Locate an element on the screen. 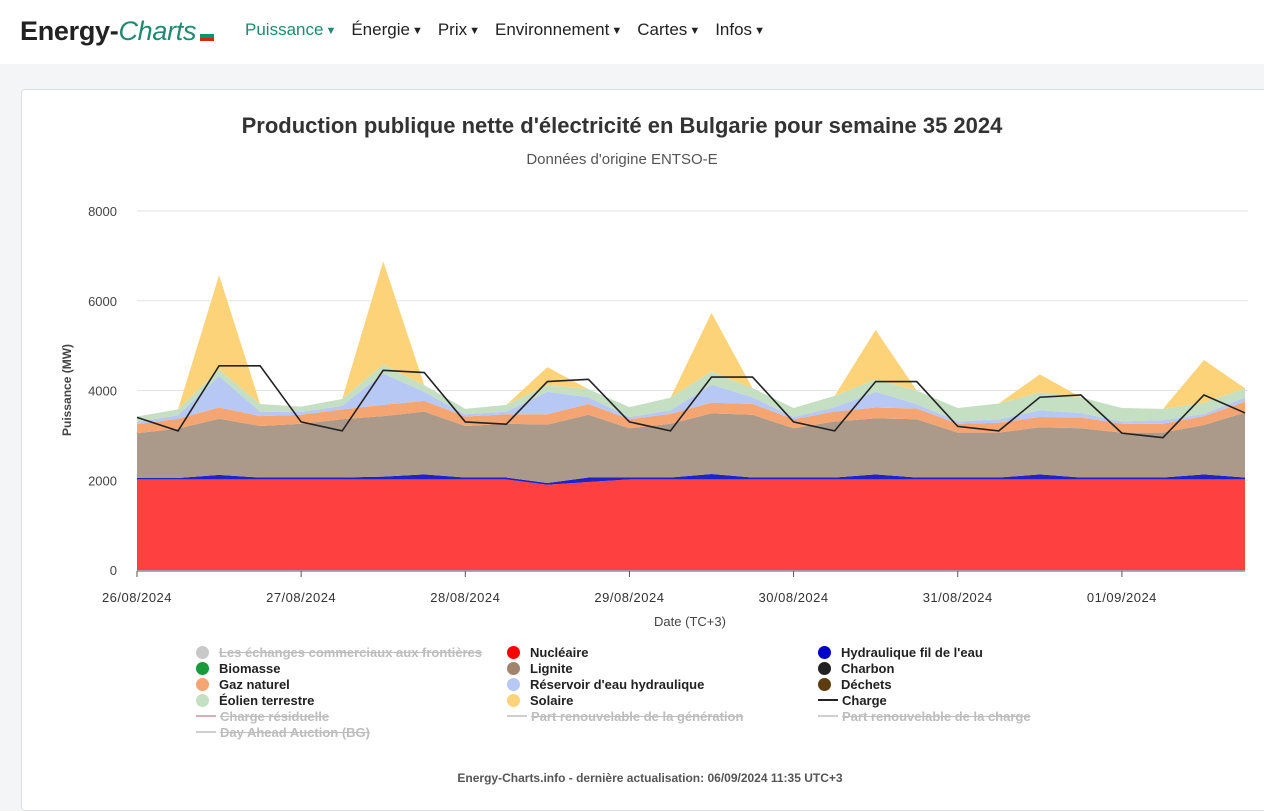 The image size is (1264, 811). legend-item: Hydraulique fil de l'eau is located at coordinates (900, 652).